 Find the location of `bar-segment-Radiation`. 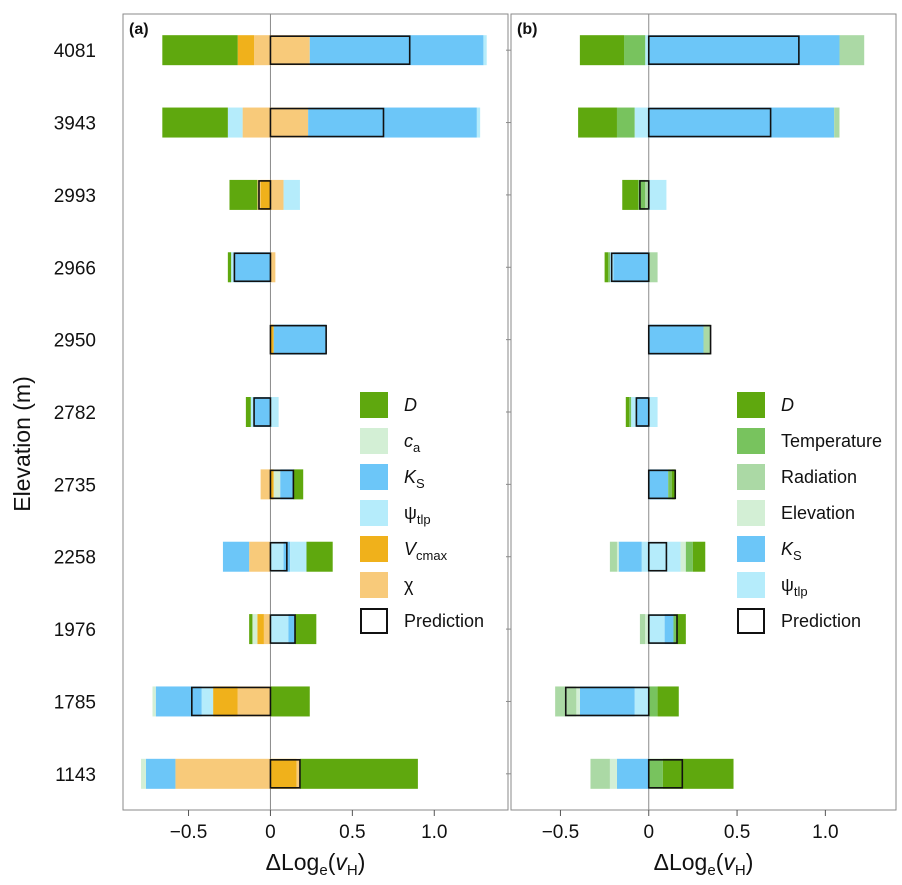

bar-segment-Radiation is located at coordinates (647, 194).